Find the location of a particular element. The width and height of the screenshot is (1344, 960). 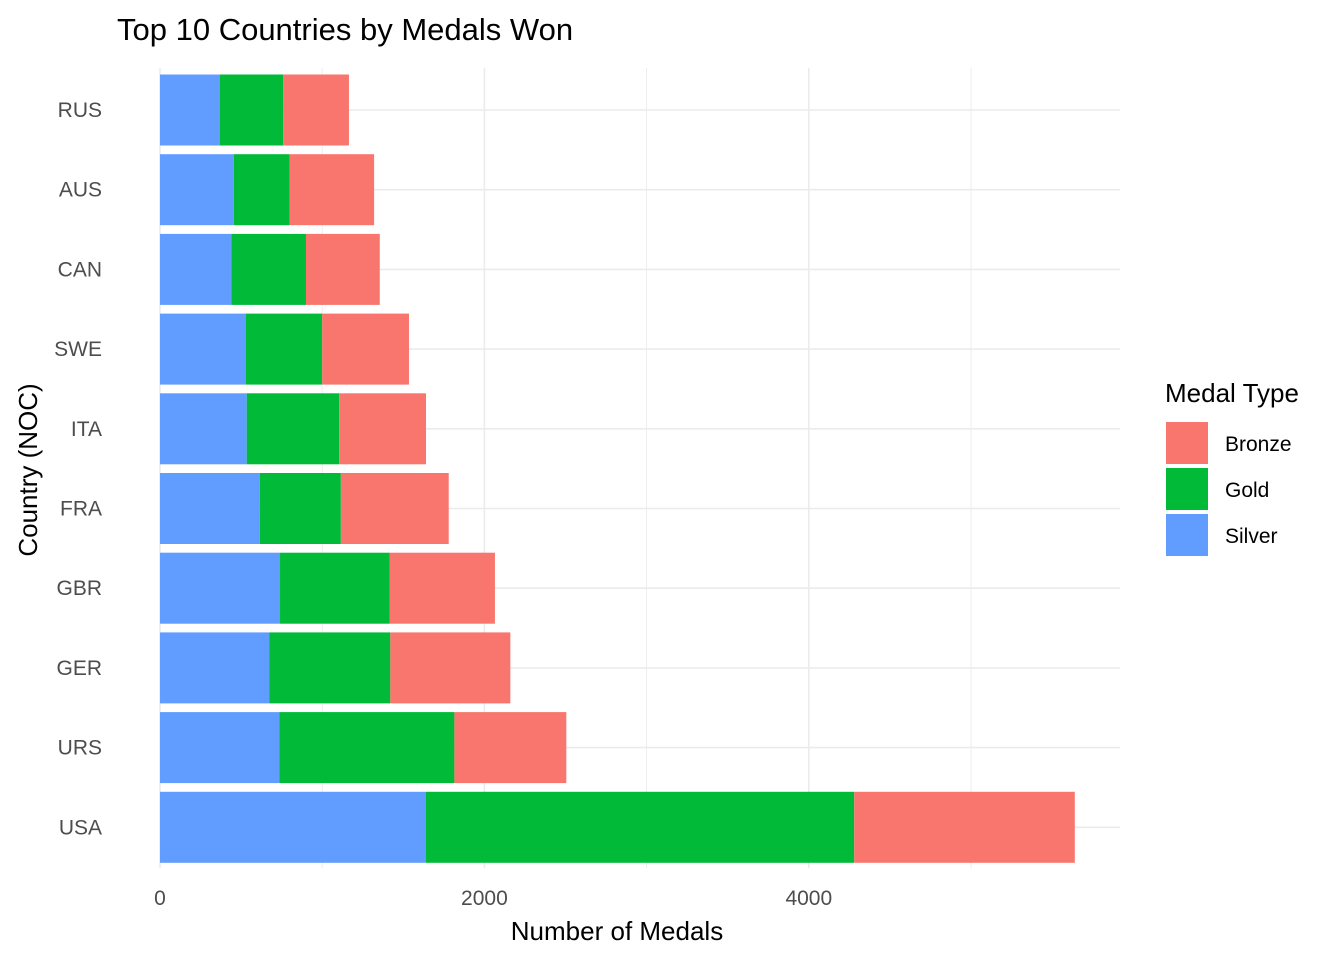

y-tick-label-usa: USA is located at coordinates (80, 827).